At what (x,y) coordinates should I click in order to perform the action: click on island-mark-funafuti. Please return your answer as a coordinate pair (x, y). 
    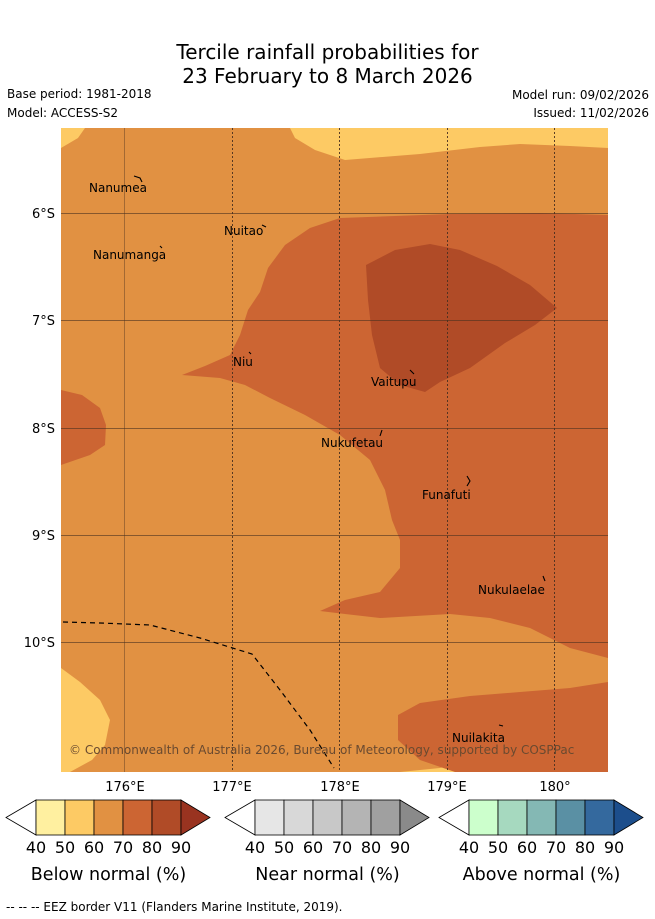
    Looking at the image, I should click on (468, 481).